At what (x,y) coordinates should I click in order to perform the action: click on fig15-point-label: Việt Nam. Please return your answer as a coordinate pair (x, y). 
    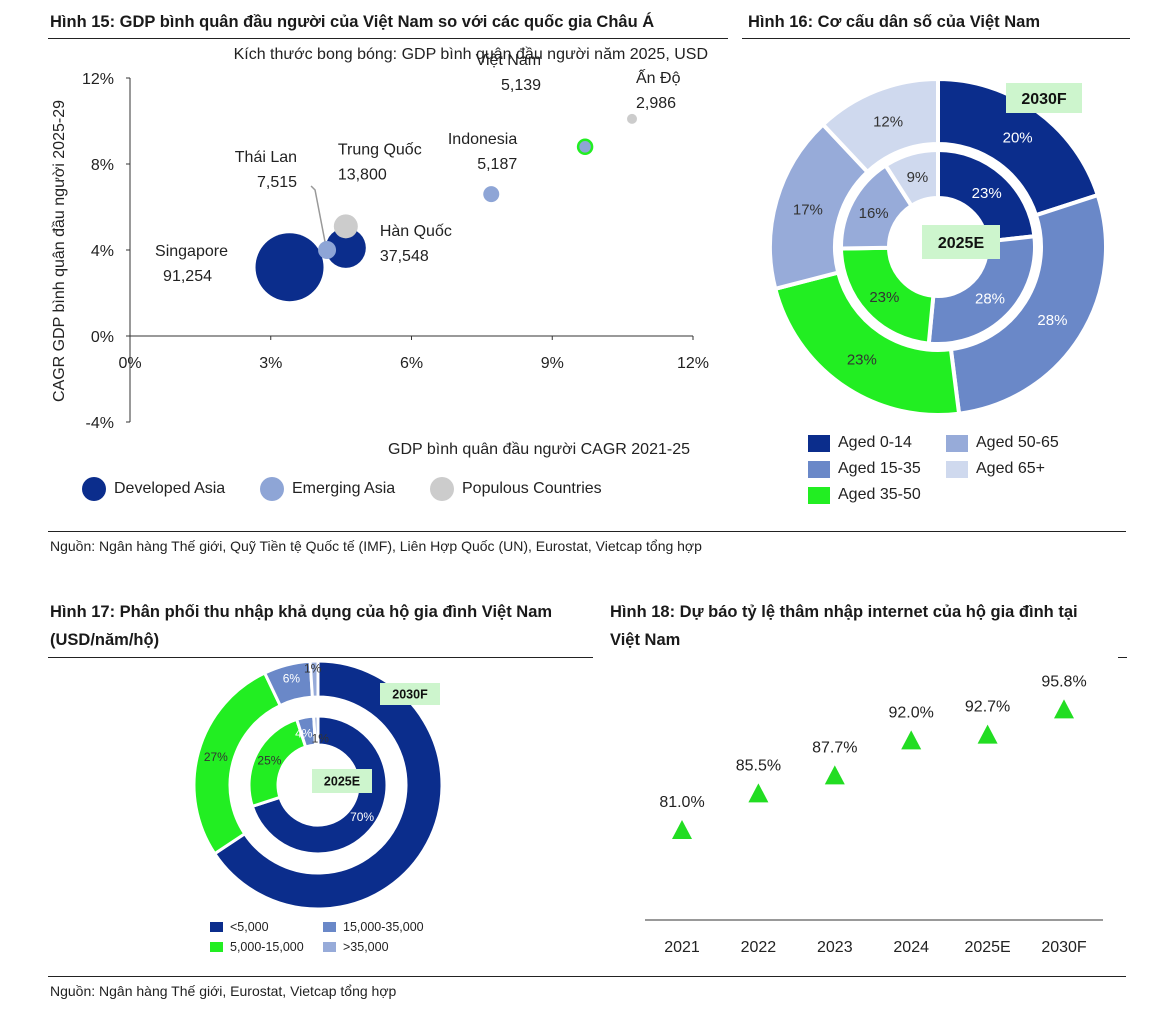
    Looking at the image, I should click on (509, 60).